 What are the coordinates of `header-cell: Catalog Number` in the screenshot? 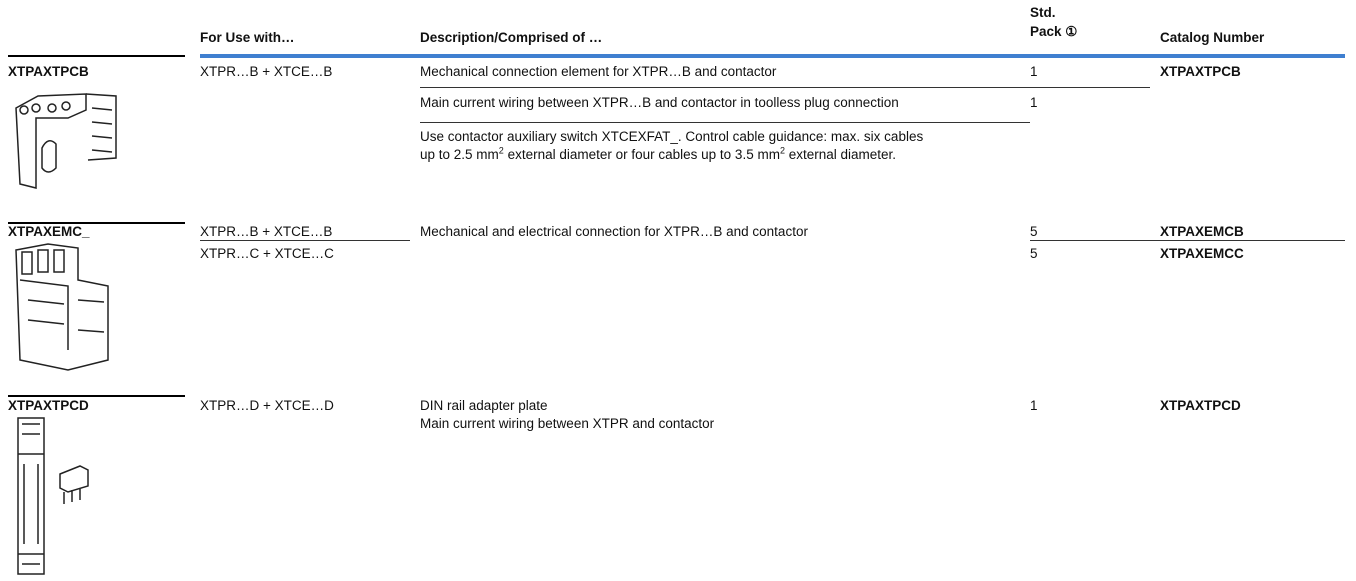 It's located at (1212, 37).